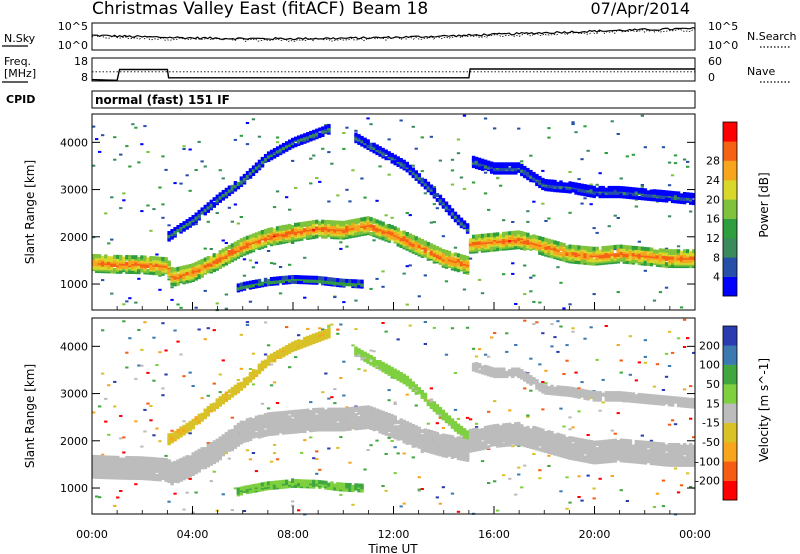 Image resolution: width=800 pixels, height=554 pixels. What do you see at coordinates (393, 36) in the screenshot?
I see `noise-panel-frame` at bounding box center [393, 36].